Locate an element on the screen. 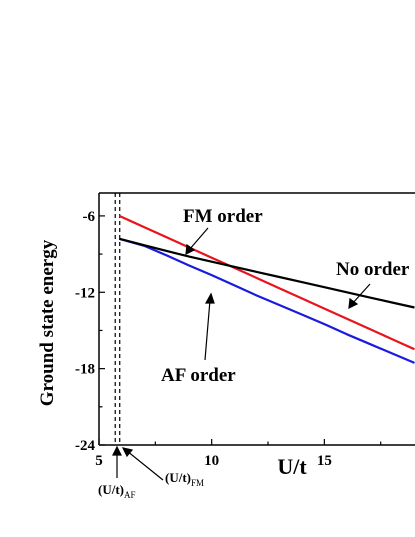 The width and height of the screenshot is (415, 537). uaf-label: (U/t)AF is located at coordinates (117, 491).